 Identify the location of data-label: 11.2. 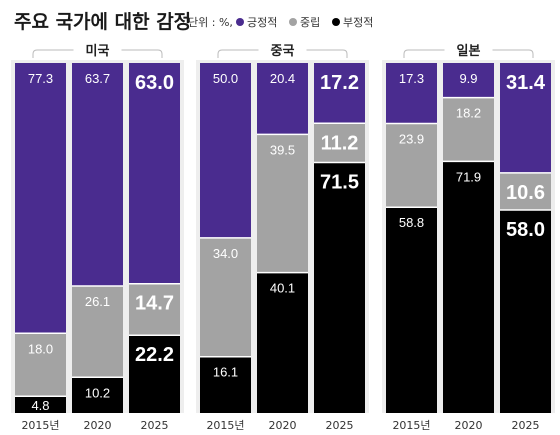
(340, 143).